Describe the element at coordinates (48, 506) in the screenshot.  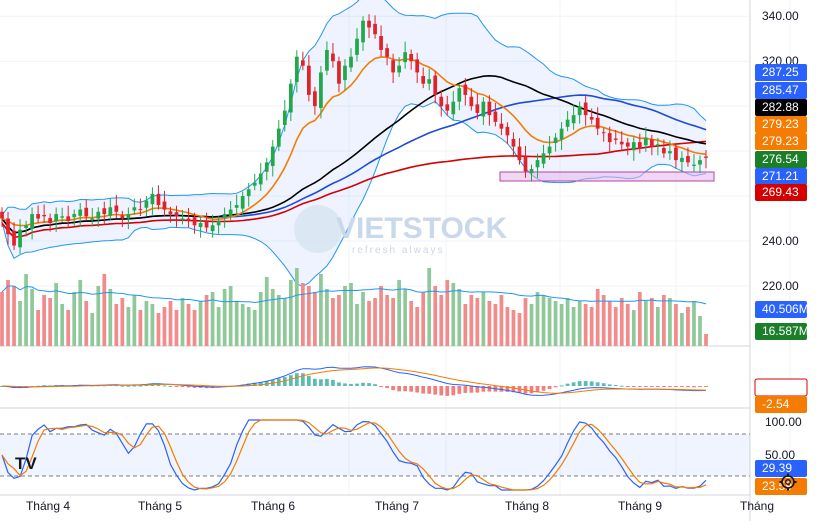
I see `time-tick-label: Tháng 4` at that location.